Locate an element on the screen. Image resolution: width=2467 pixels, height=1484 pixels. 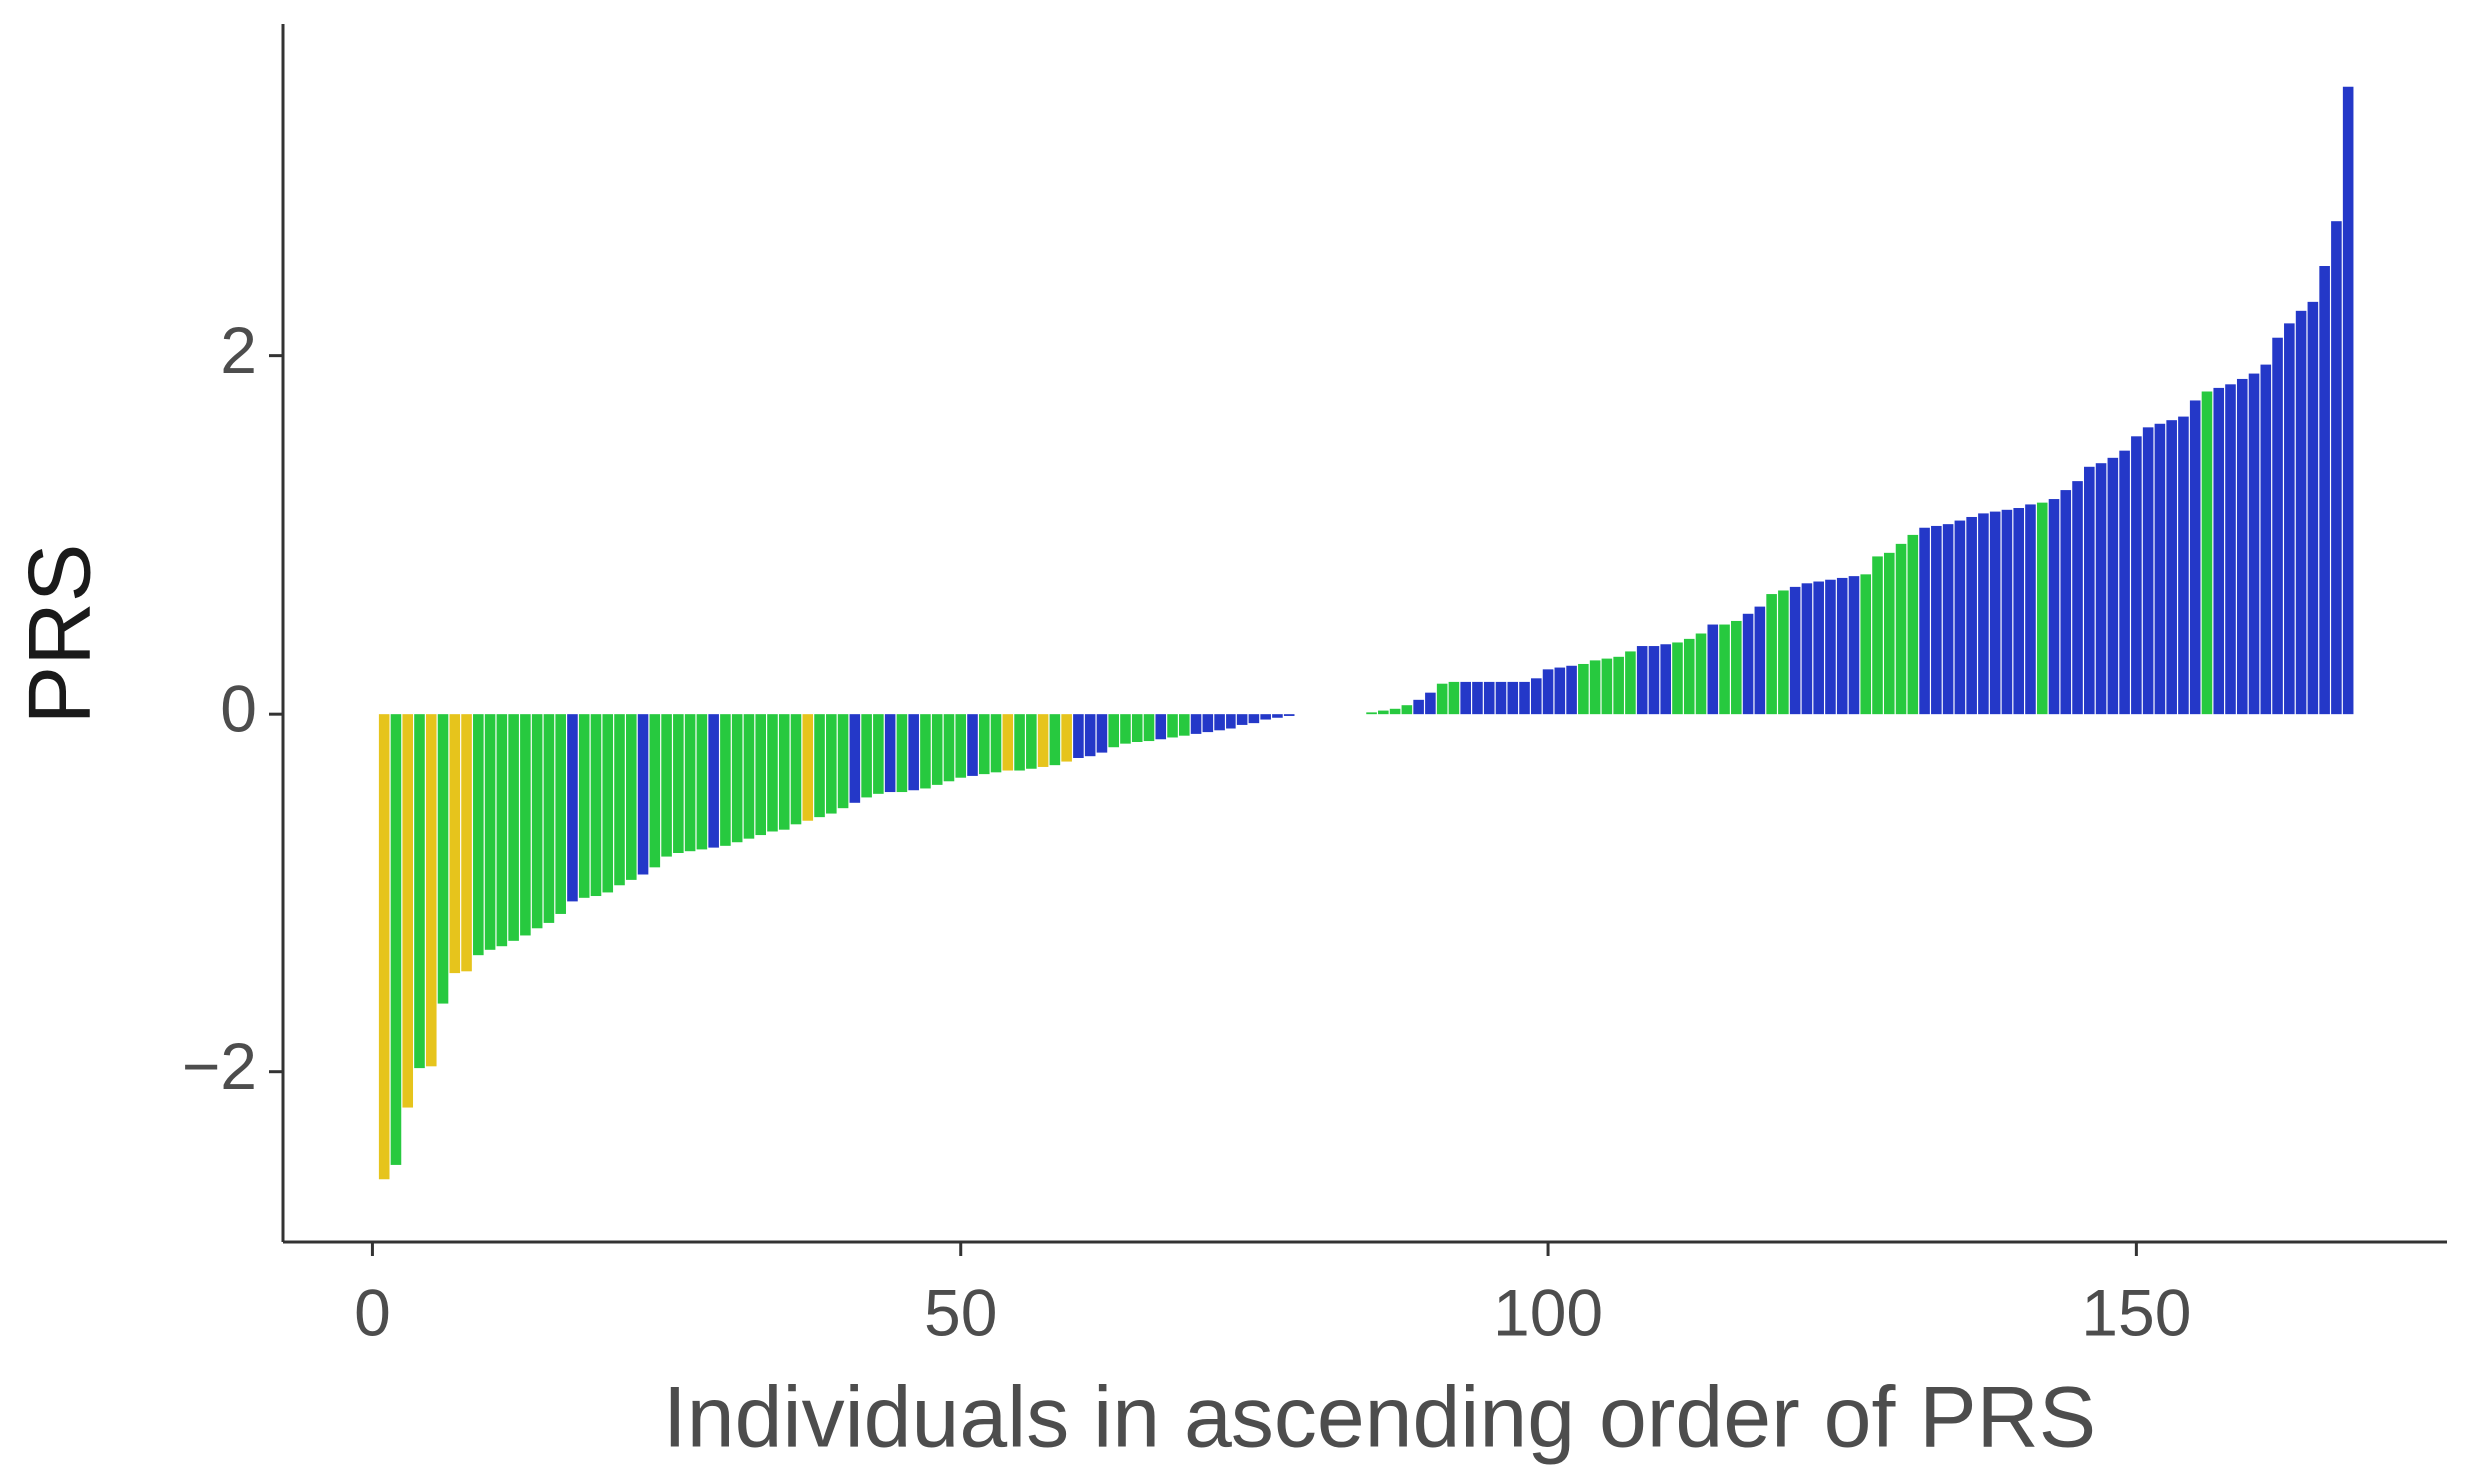
x-tick-label: 150 is located at coordinates (2136, 1312).